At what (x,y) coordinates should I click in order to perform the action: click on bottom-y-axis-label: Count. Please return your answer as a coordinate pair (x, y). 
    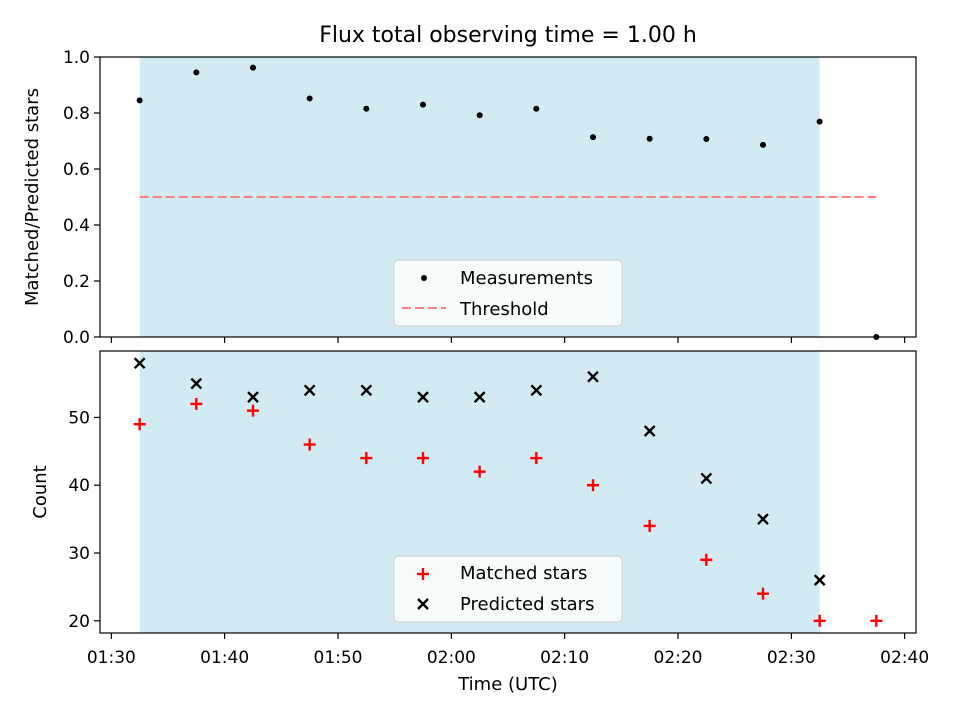
    Looking at the image, I should click on (40, 491).